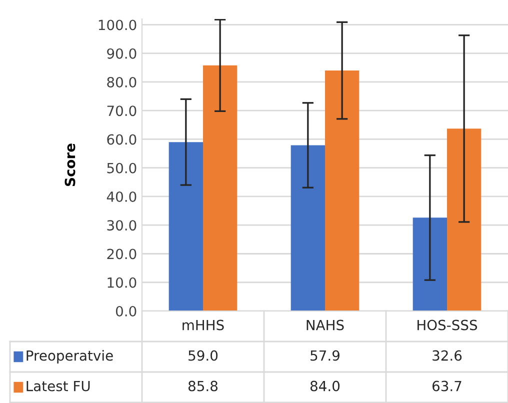  What do you see at coordinates (121, 168) in the screenshot?
I see `y-tick-label: 50.0` at bounding box center [121, 168].